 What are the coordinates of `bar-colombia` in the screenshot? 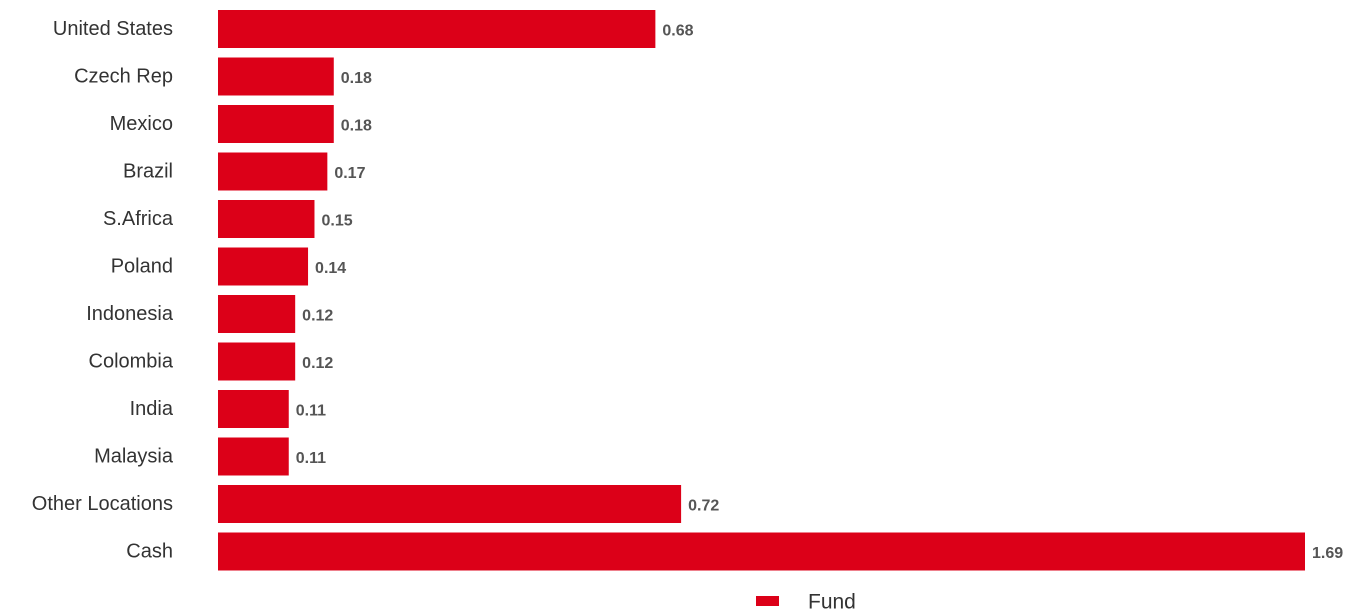 It's located at (257, 361).